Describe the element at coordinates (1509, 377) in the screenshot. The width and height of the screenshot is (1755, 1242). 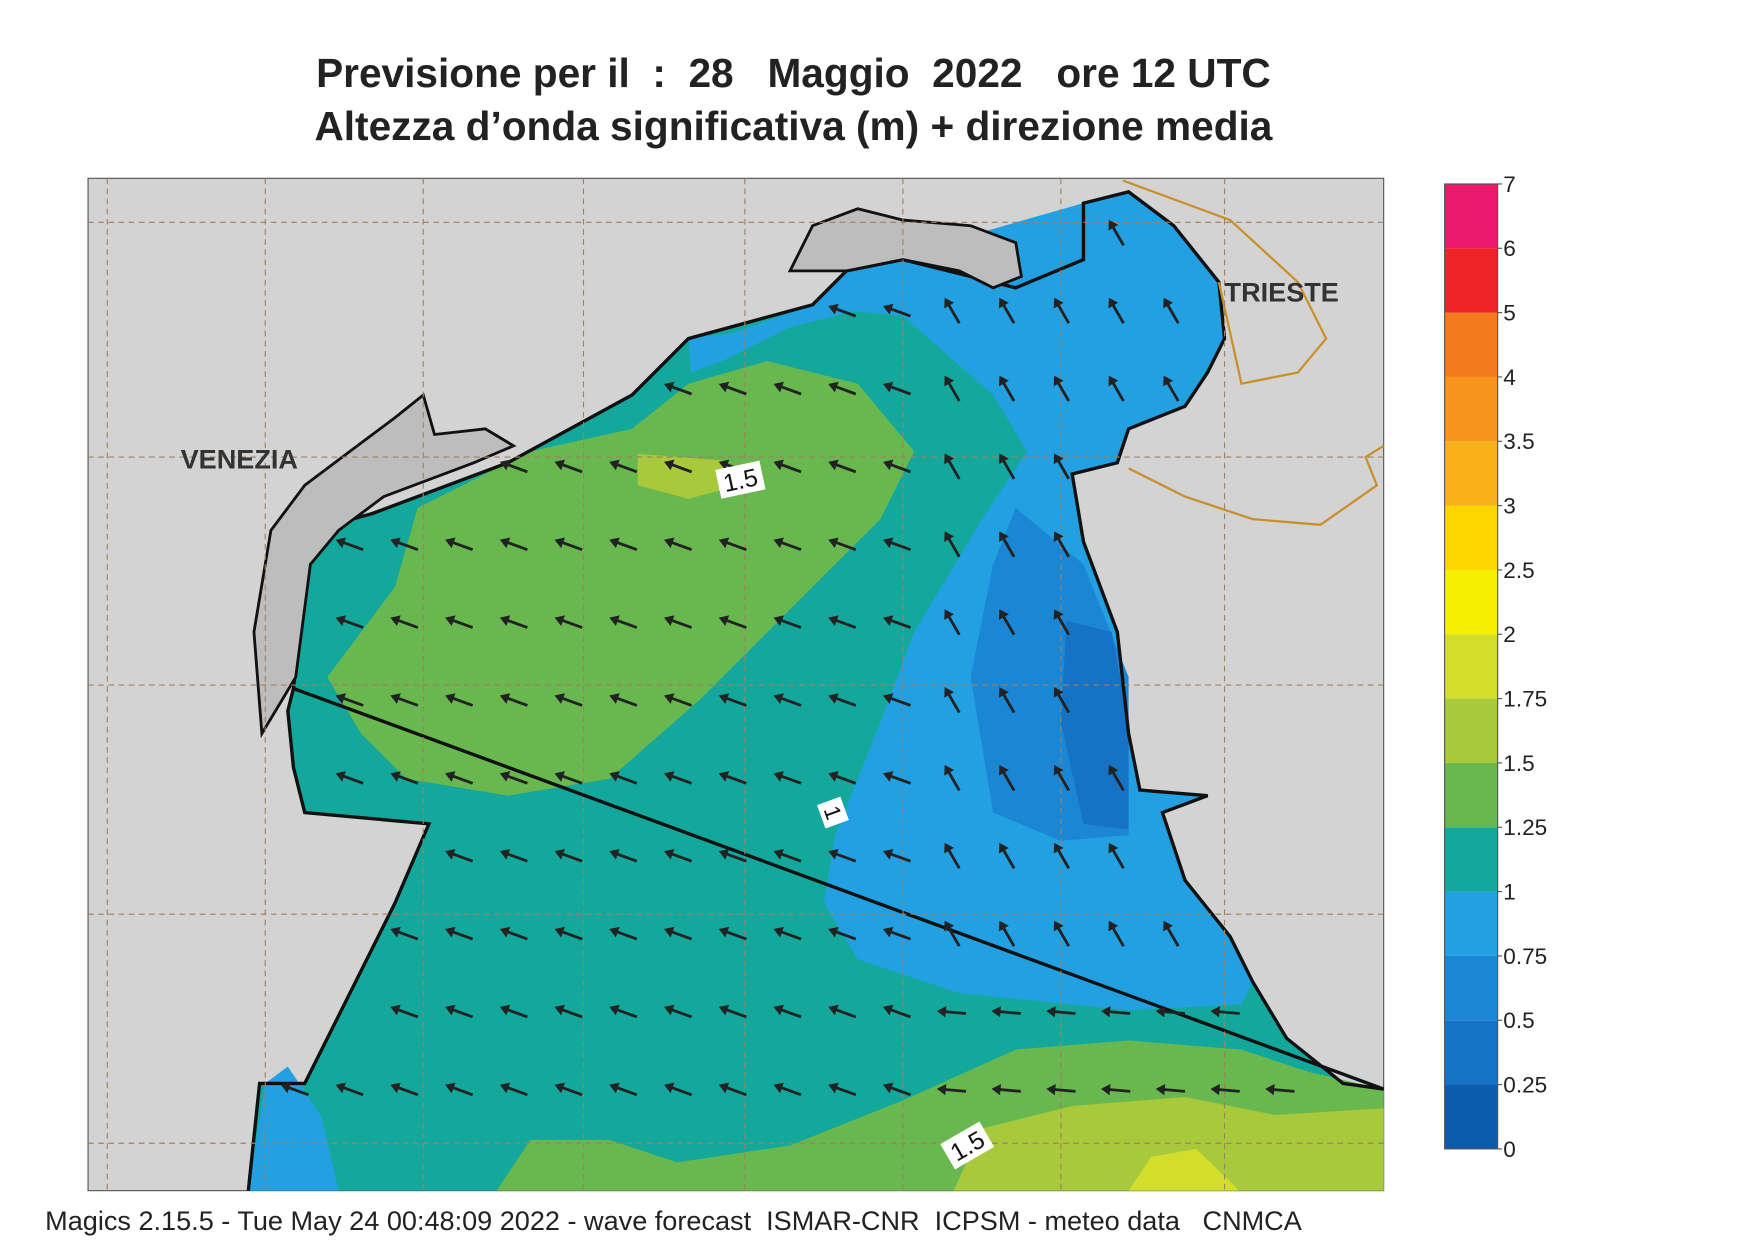
I see `colorbar-tick-label: 4` at that location.